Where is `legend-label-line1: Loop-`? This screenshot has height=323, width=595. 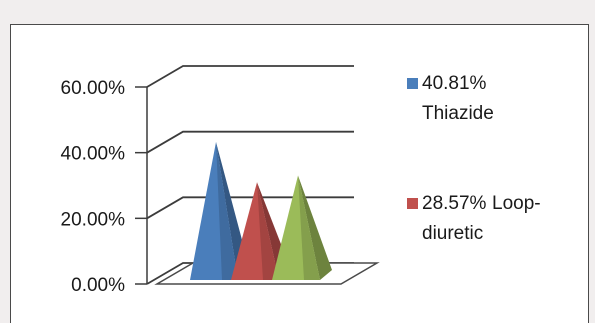 legend-label-line1: Loop- is located at coordinates (516, 203).